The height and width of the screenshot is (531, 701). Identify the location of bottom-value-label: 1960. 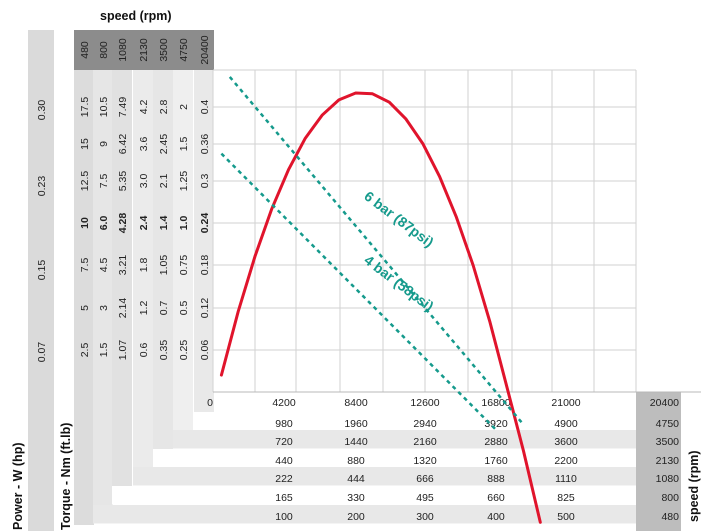
(356, 424).